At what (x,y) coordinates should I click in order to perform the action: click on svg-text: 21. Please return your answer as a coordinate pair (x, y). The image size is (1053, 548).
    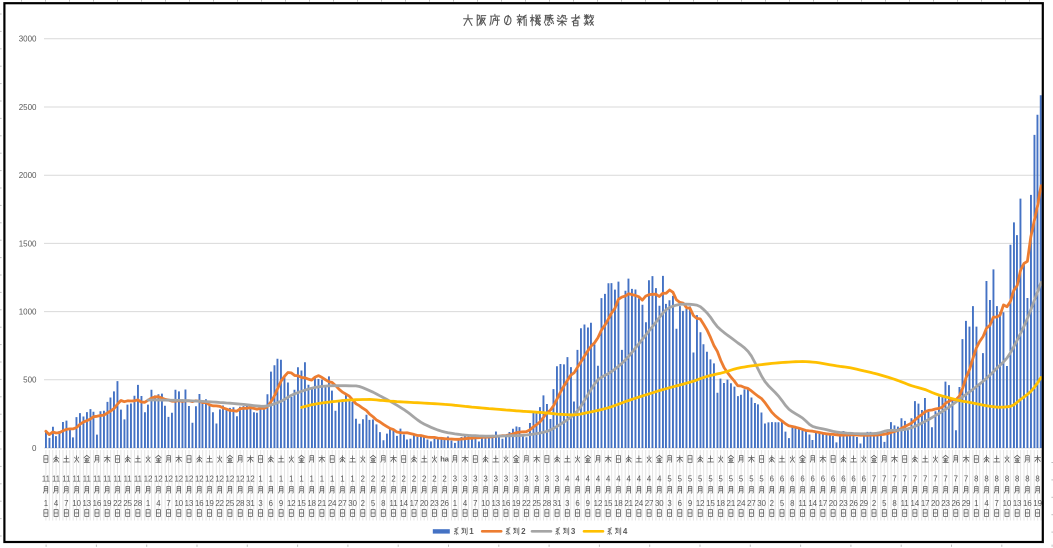
    Looking at the image, I should click on (628, 503).